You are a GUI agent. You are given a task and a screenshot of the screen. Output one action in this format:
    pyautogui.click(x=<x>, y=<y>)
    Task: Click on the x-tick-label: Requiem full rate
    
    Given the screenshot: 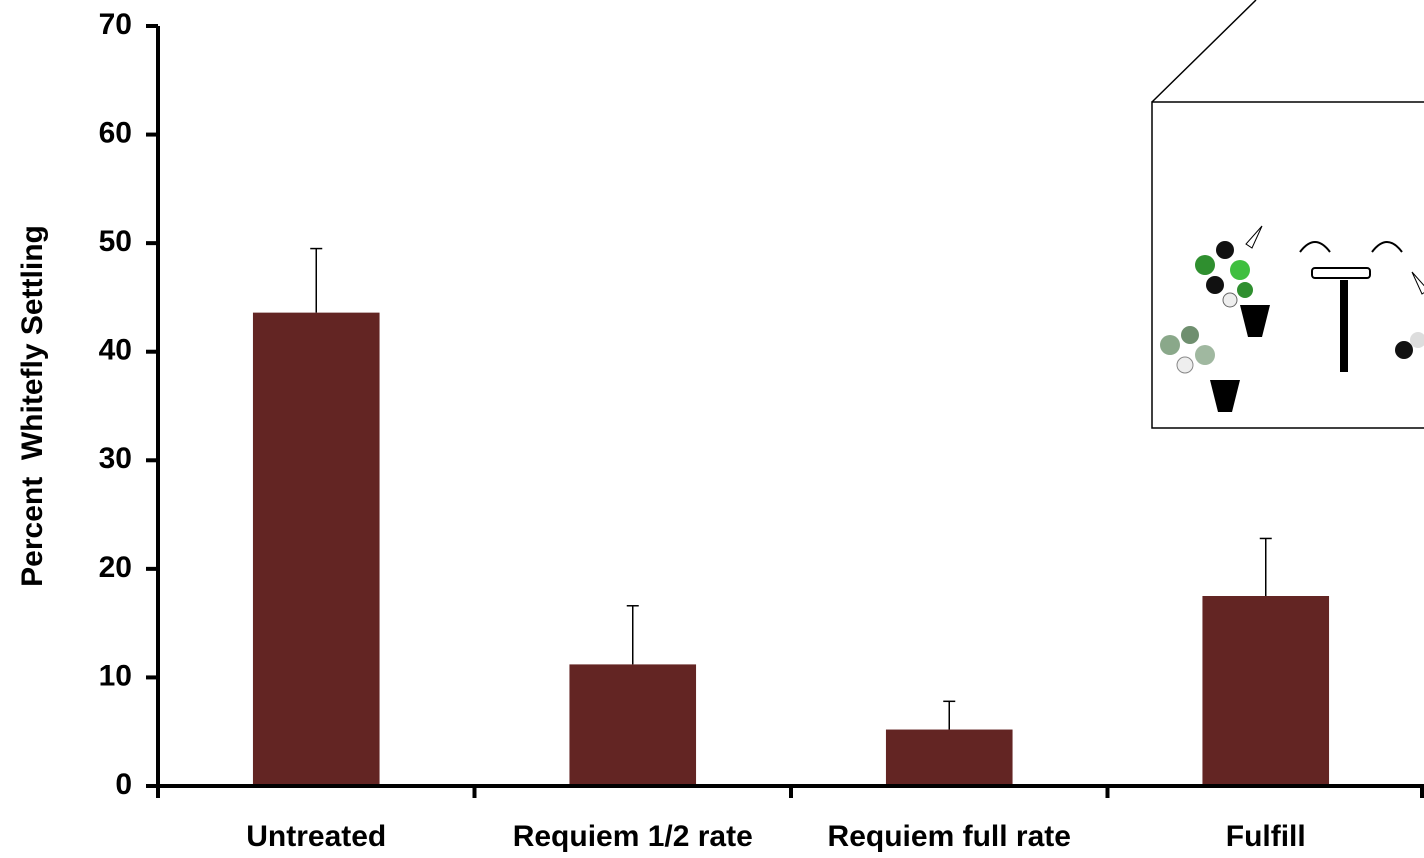 What is the action you would take?
    pyautogui.click(x=949, y=836)
    